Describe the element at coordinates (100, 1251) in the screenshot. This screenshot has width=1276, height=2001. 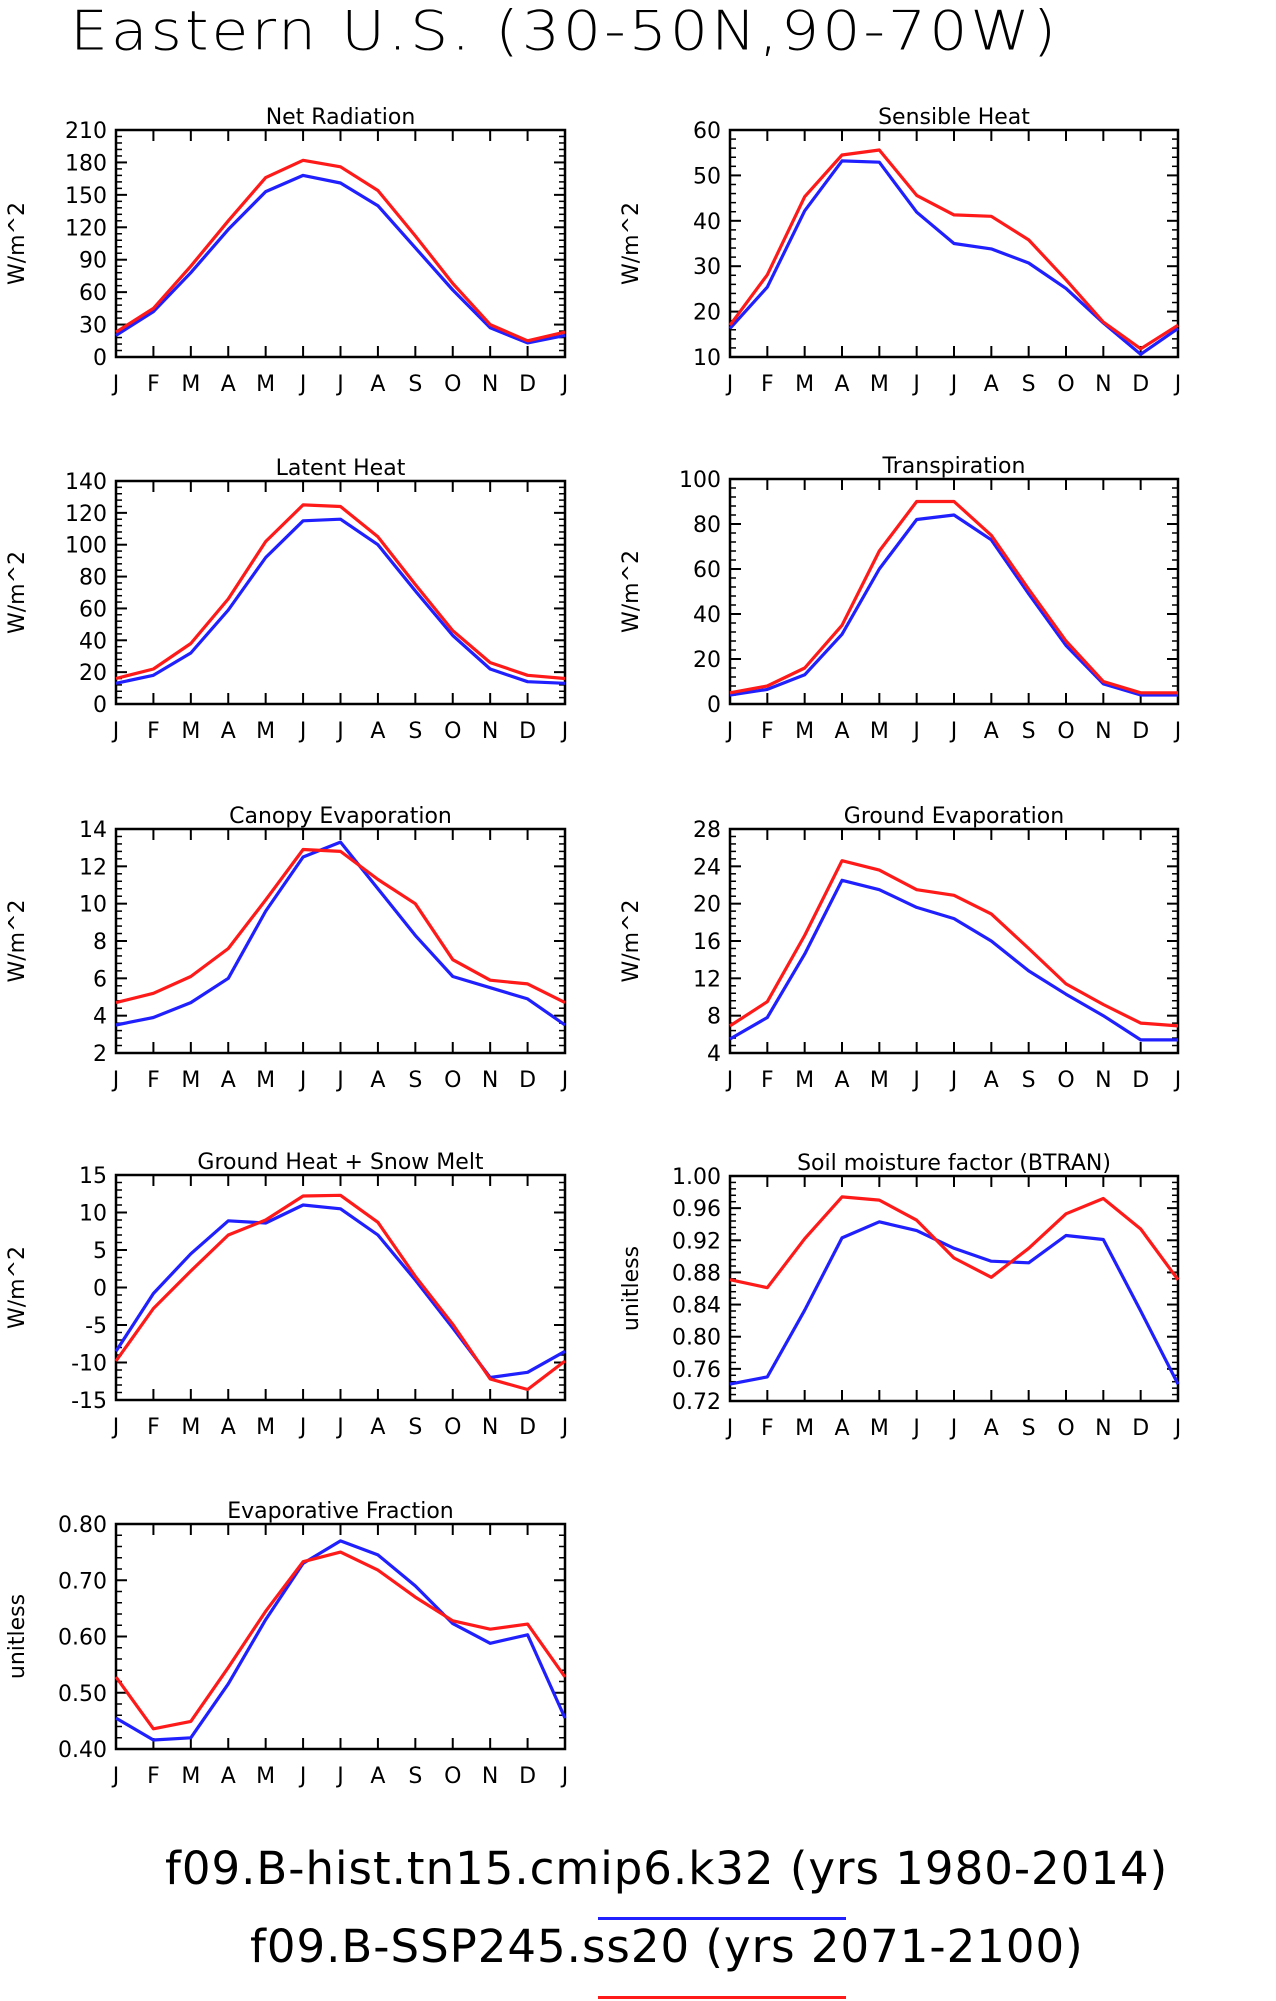
I see `y-tick-label: 5` at that location.